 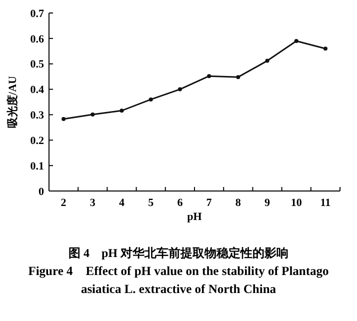 I want to click on text: 图 4 pH 对华北车前提取物稳定性的影响, so click(x=178, y=253).